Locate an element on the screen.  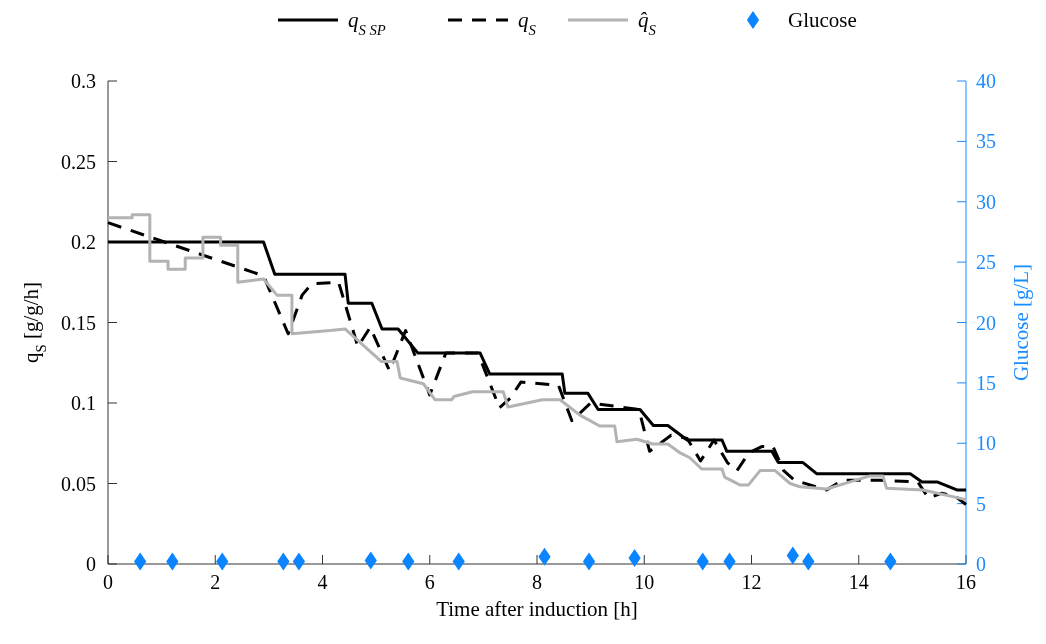
legend-label: Glucose is located at coordinates (822, 20).